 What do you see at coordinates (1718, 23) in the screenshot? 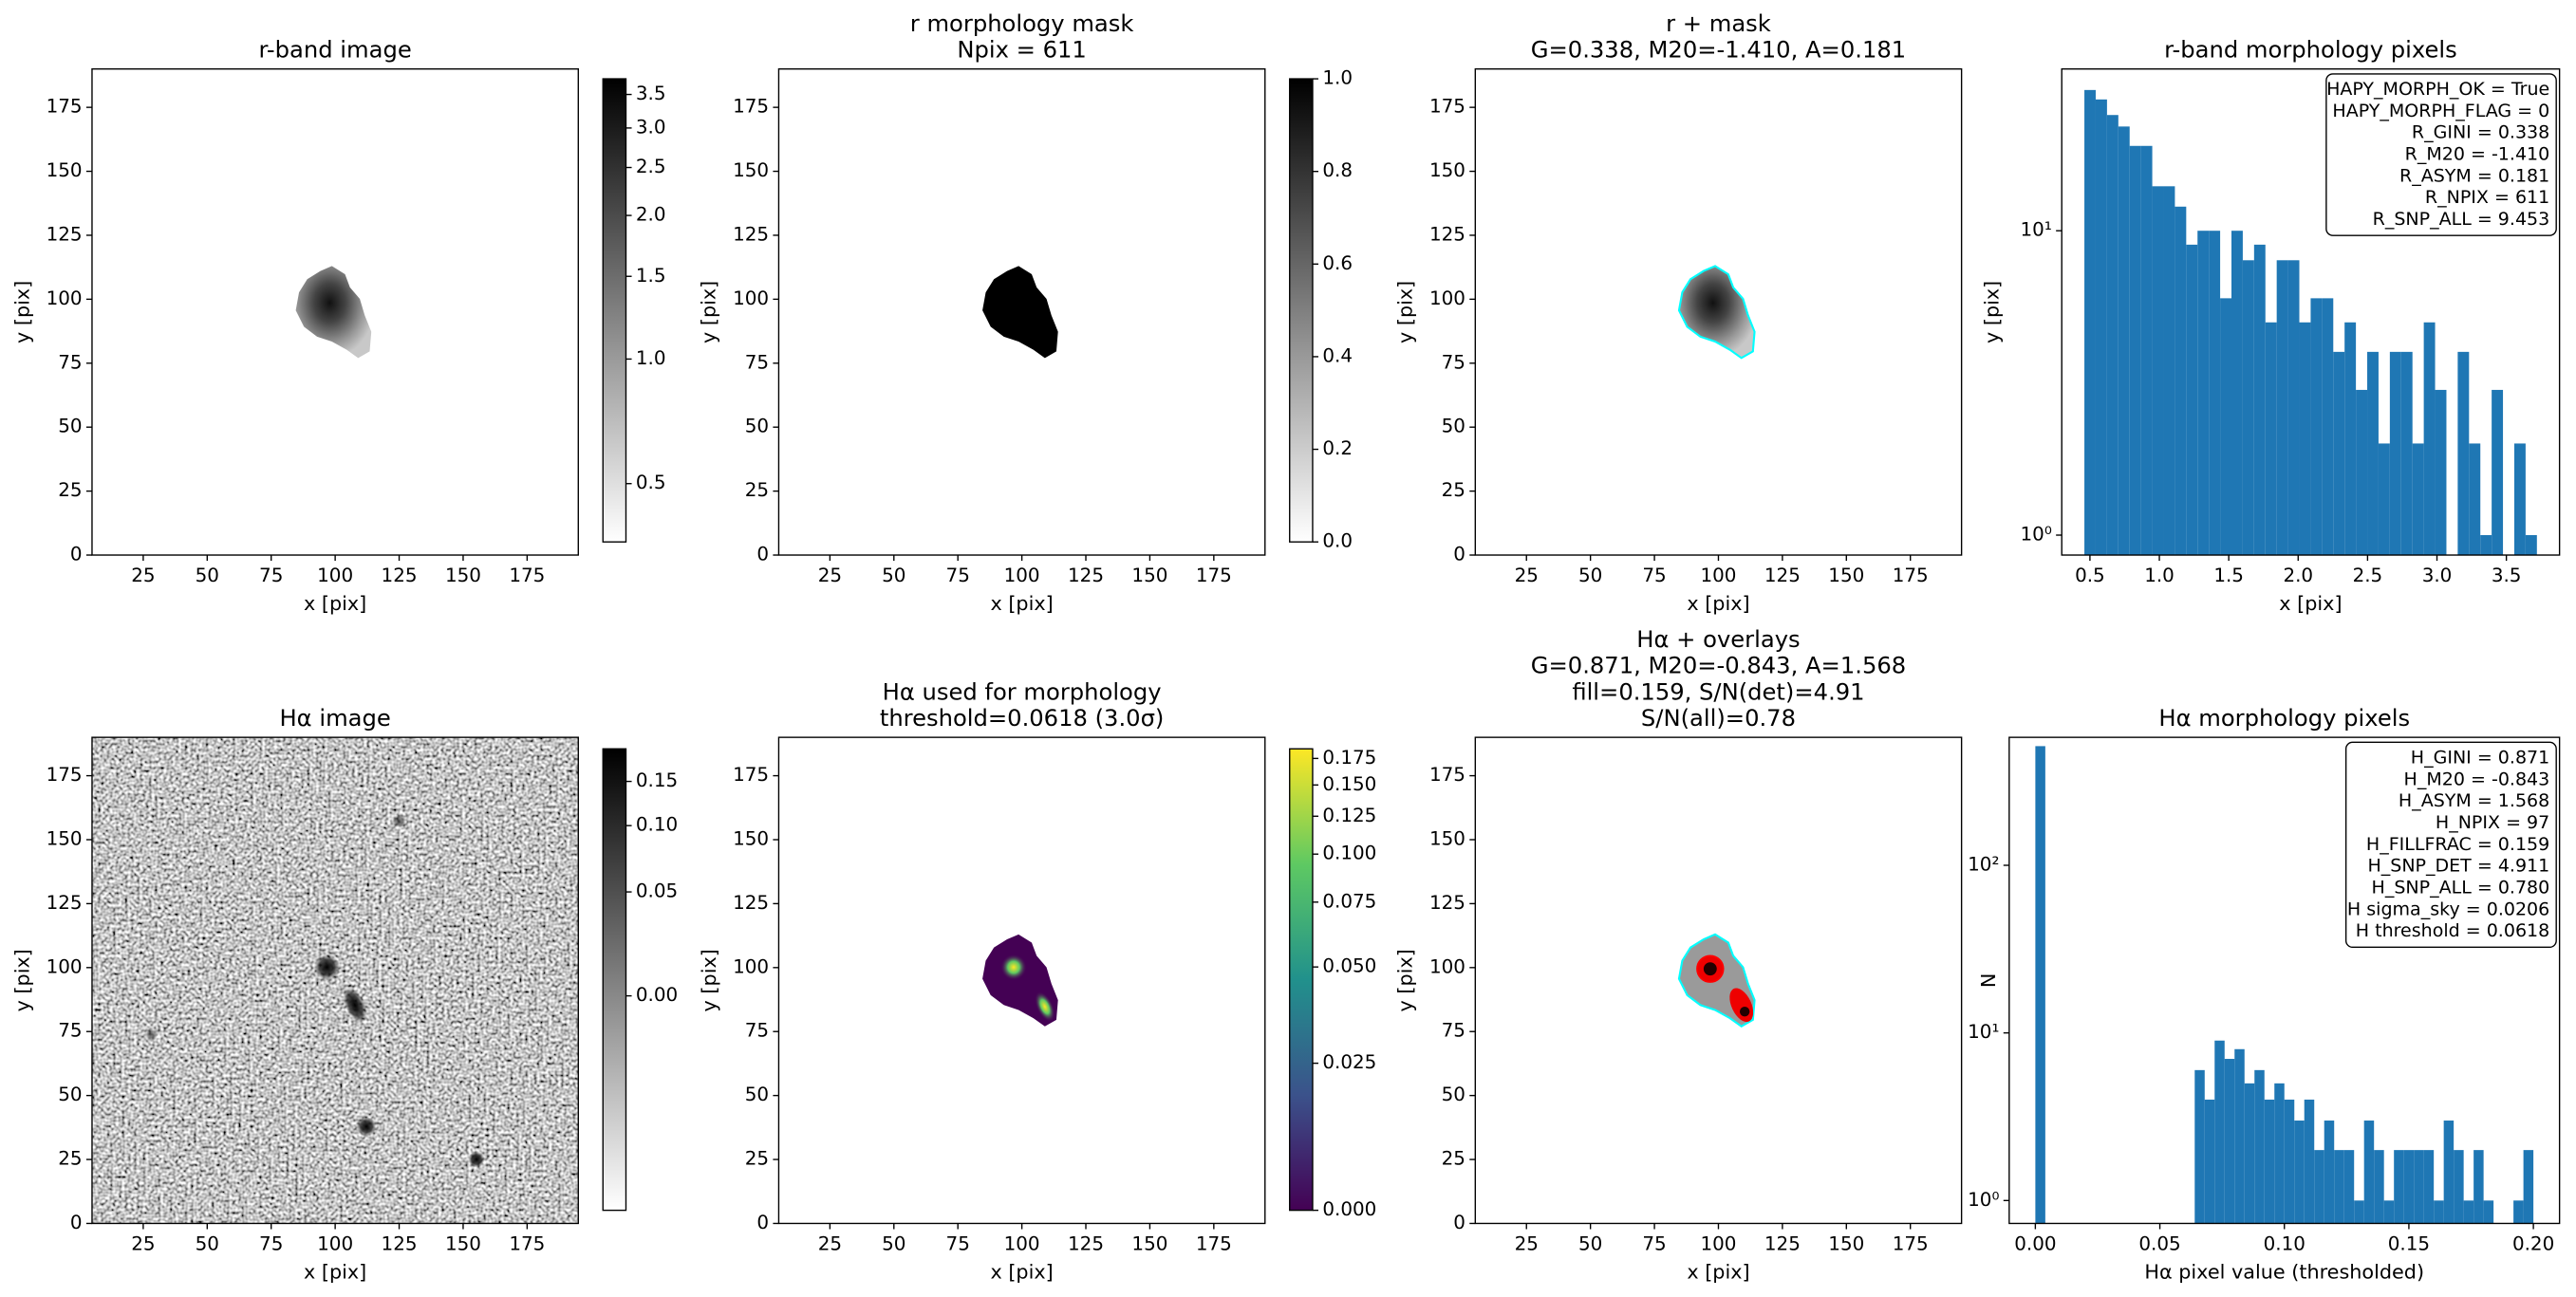
I see `panel-title: r + mask` at bounding box center [1718, 23].